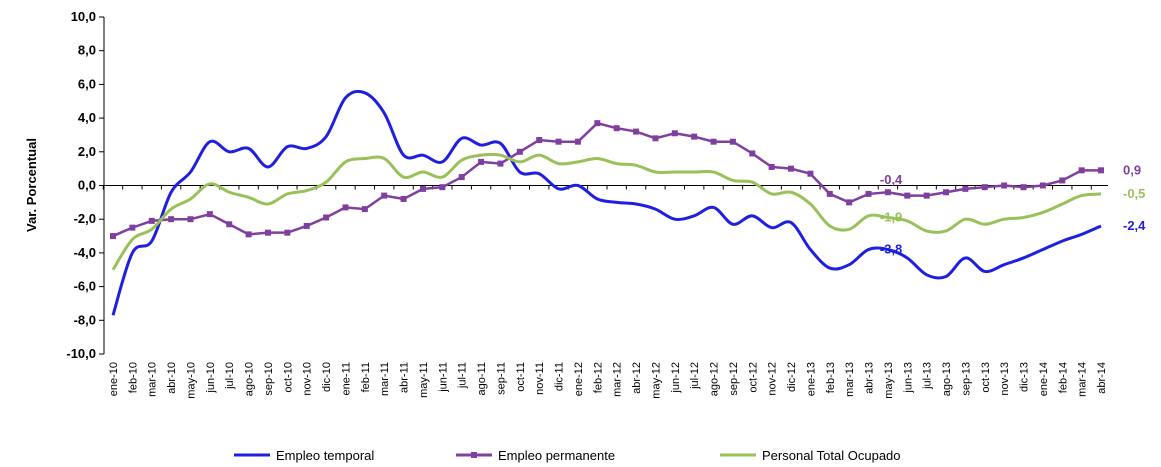 The width and height of the screenshot is (1161, 467). What do you see at coordinates (327, 377) in the screenshot?
I see `x-tick-label: dic-10` at bounding box center [327, 377].